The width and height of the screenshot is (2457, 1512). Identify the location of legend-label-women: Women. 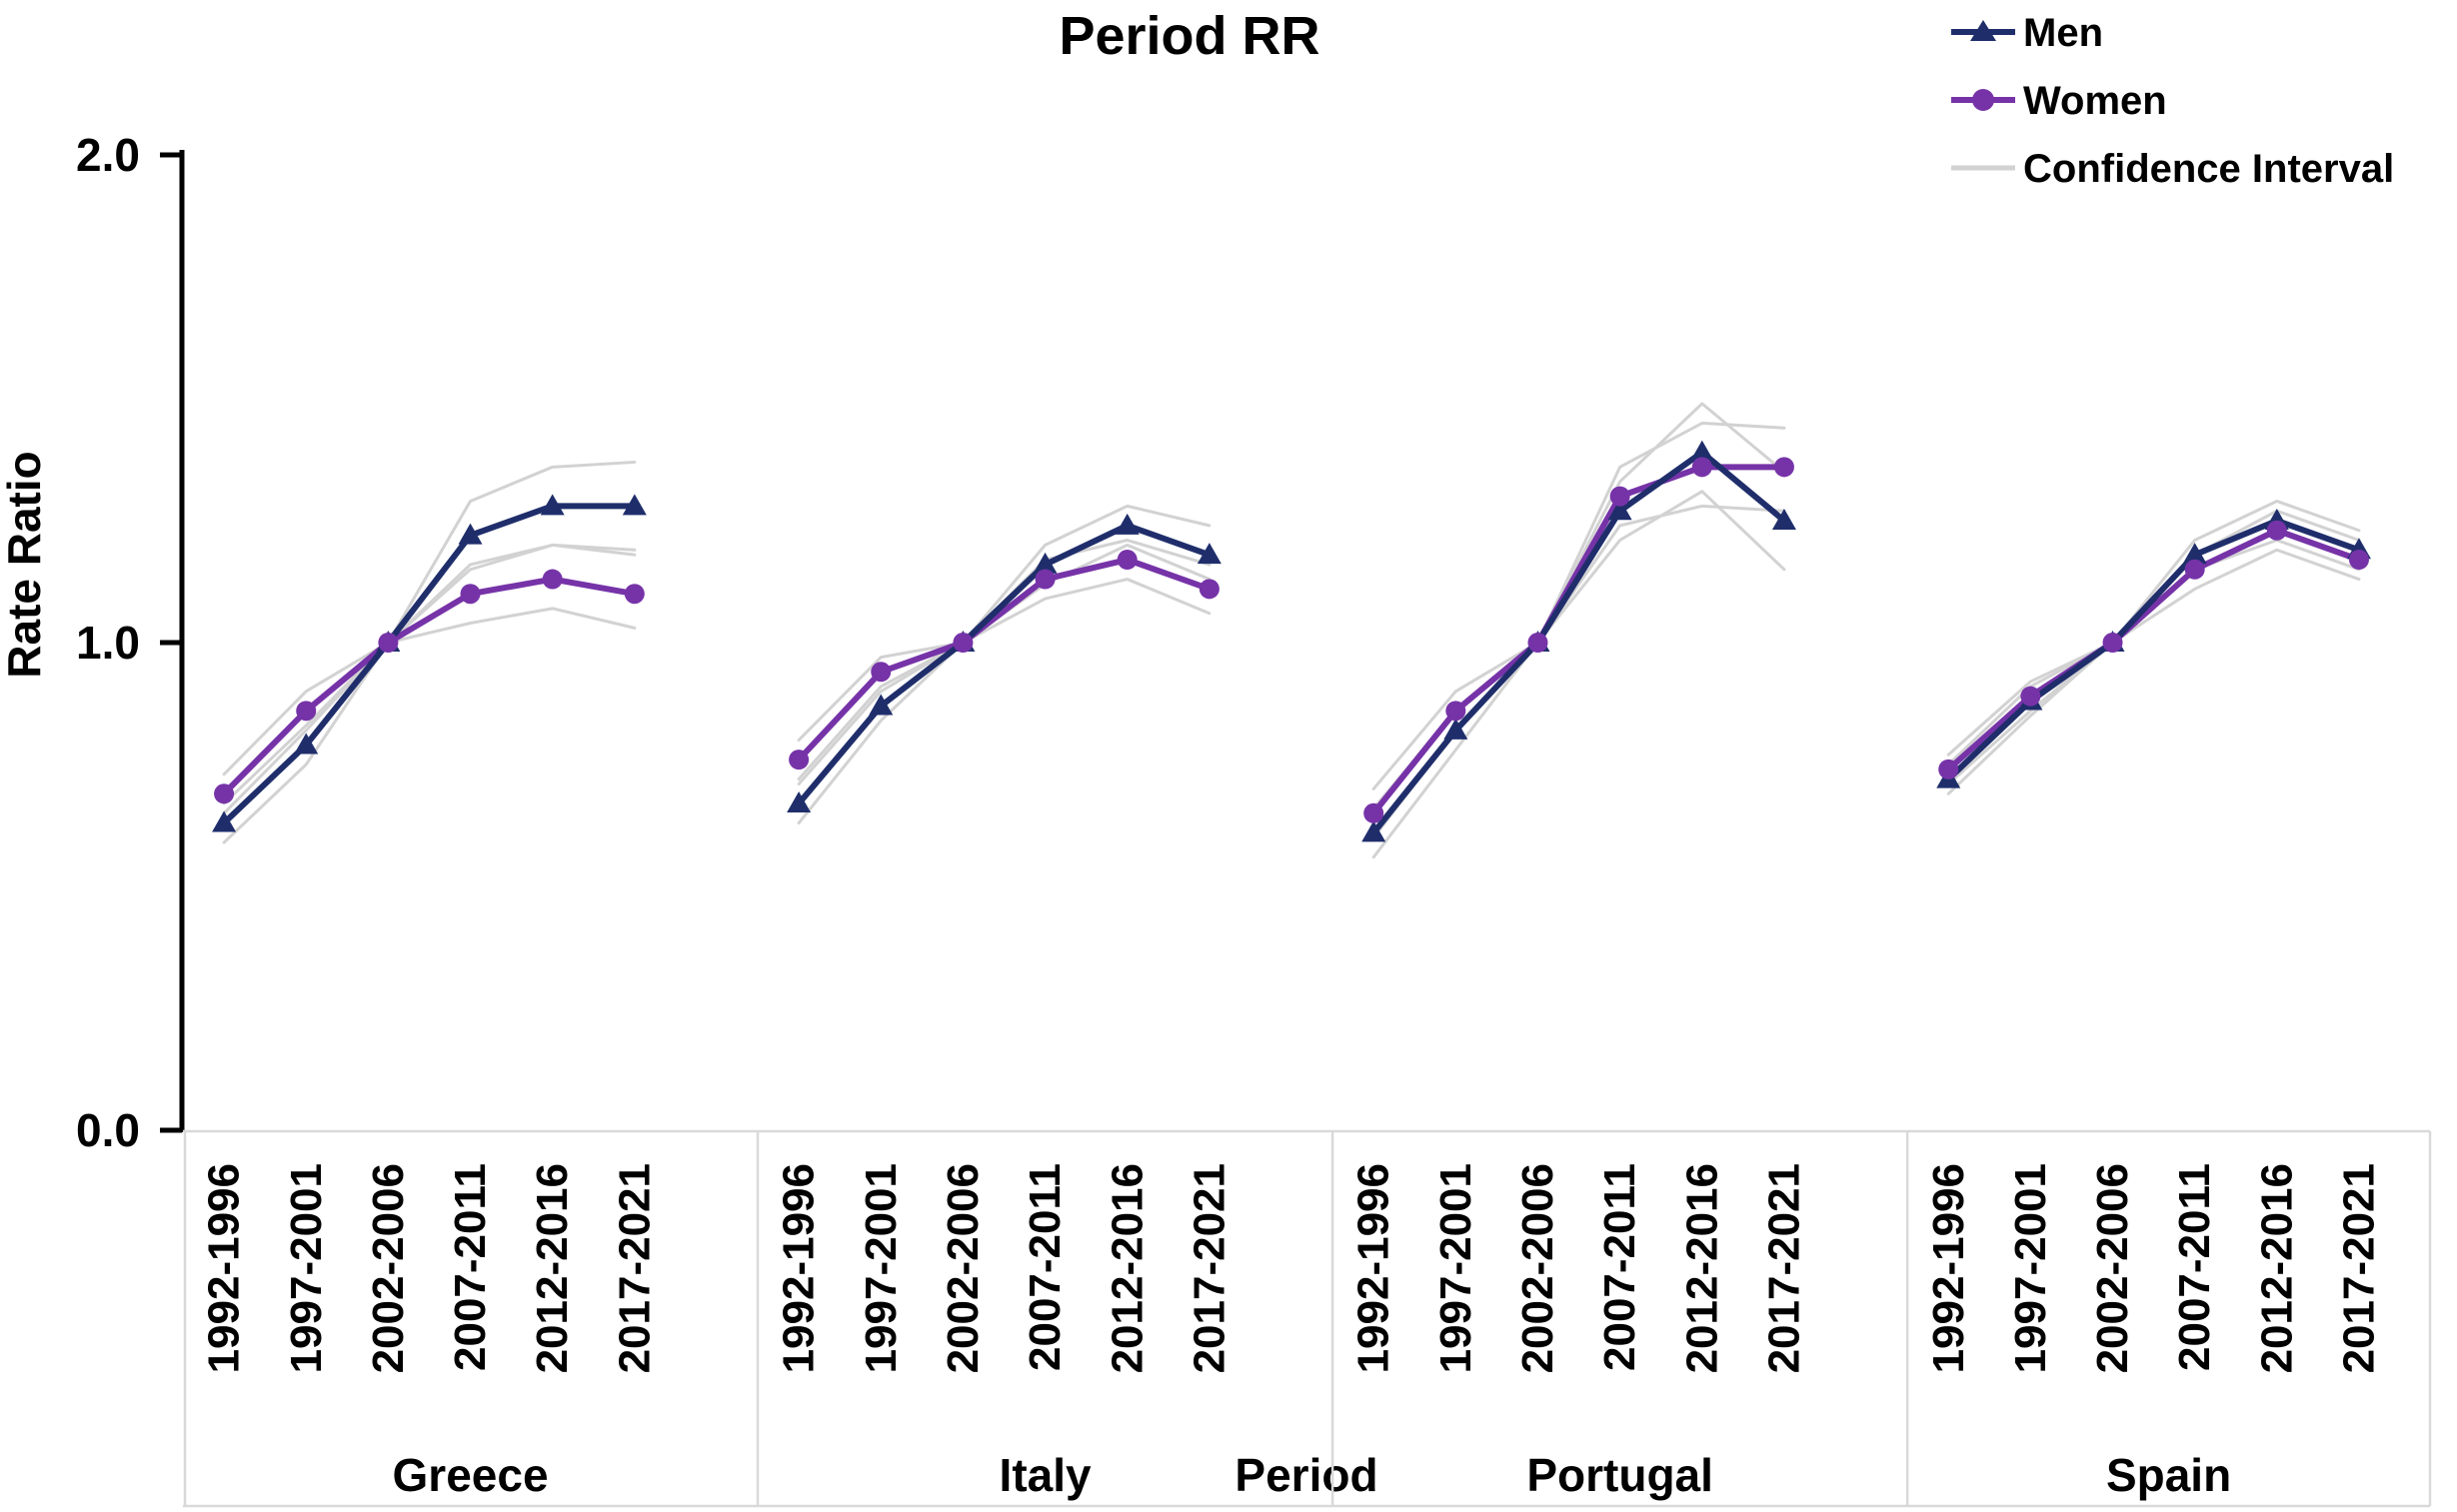
(2095, 101).